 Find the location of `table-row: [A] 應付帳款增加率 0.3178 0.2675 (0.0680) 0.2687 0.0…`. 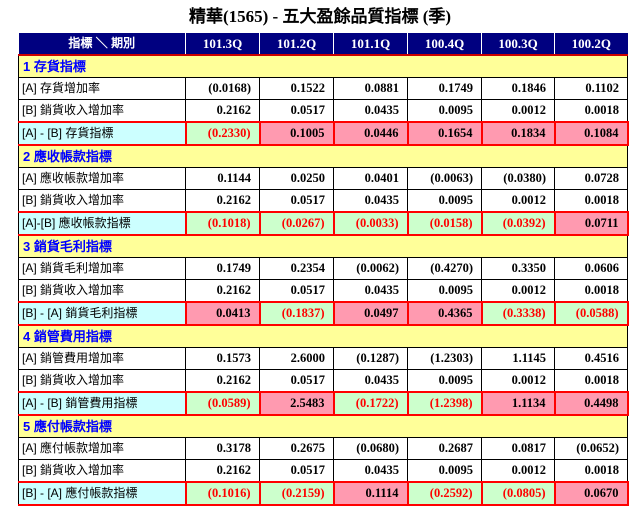

table-row: [A] 應付帳款增加率 0.3178 0.2675 (0.0680) 0.2687 0.0… is located at coordinates (323, 448).